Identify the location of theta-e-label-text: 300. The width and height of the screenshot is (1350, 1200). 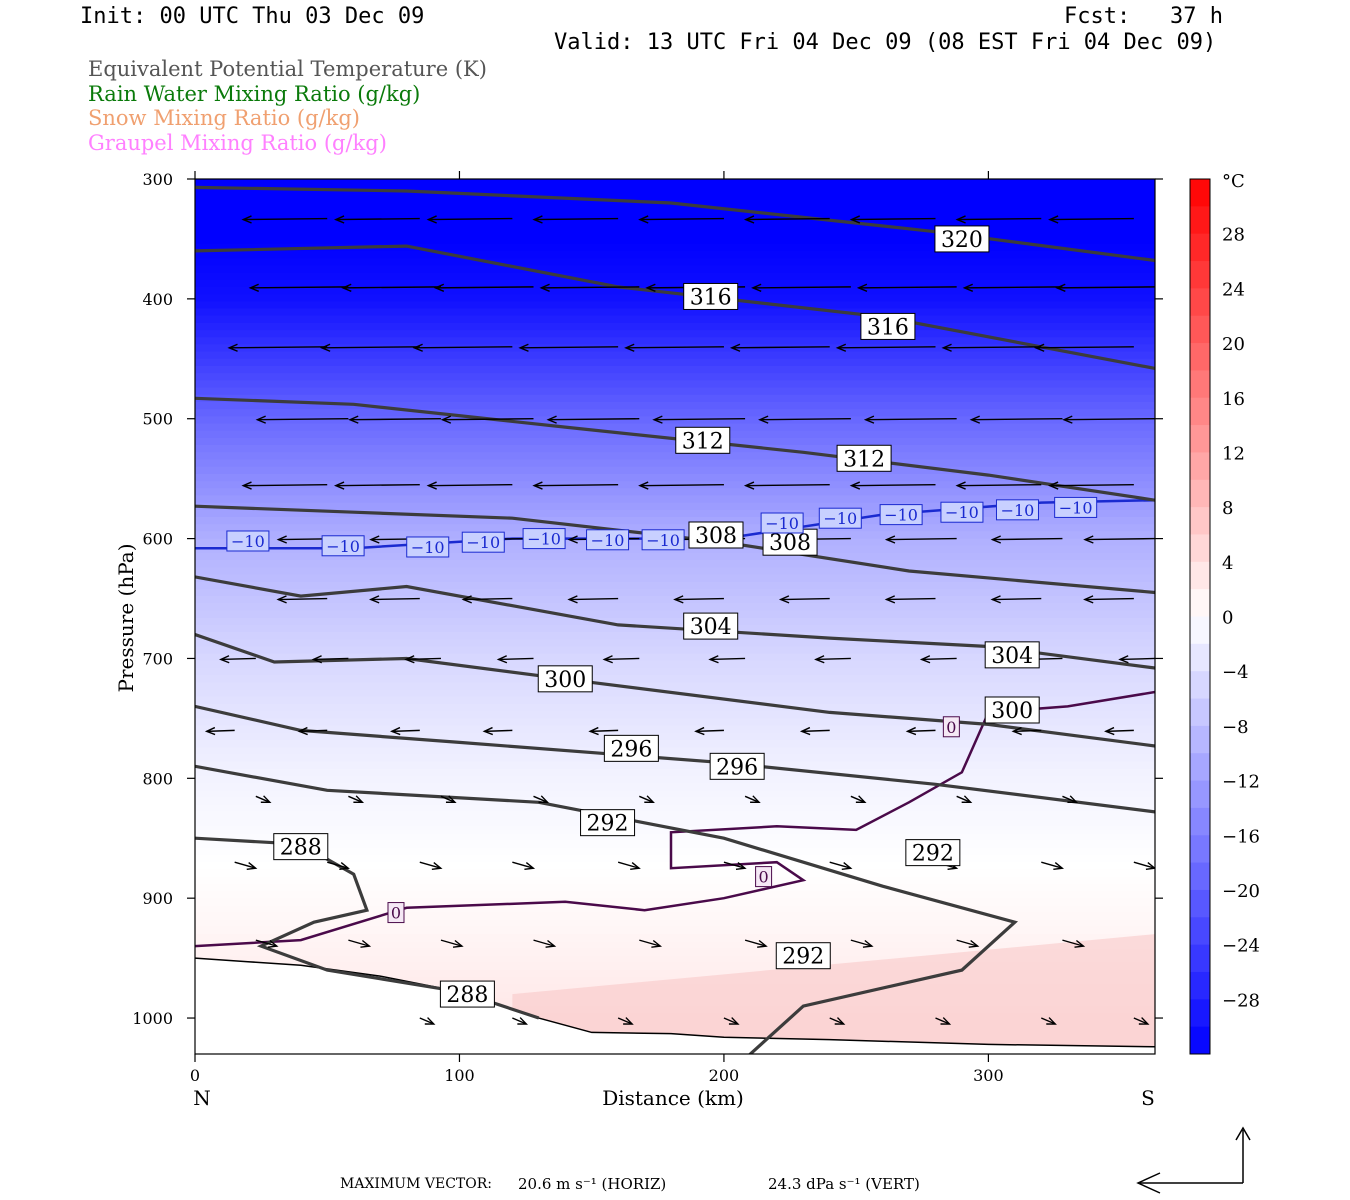
(565, 680).